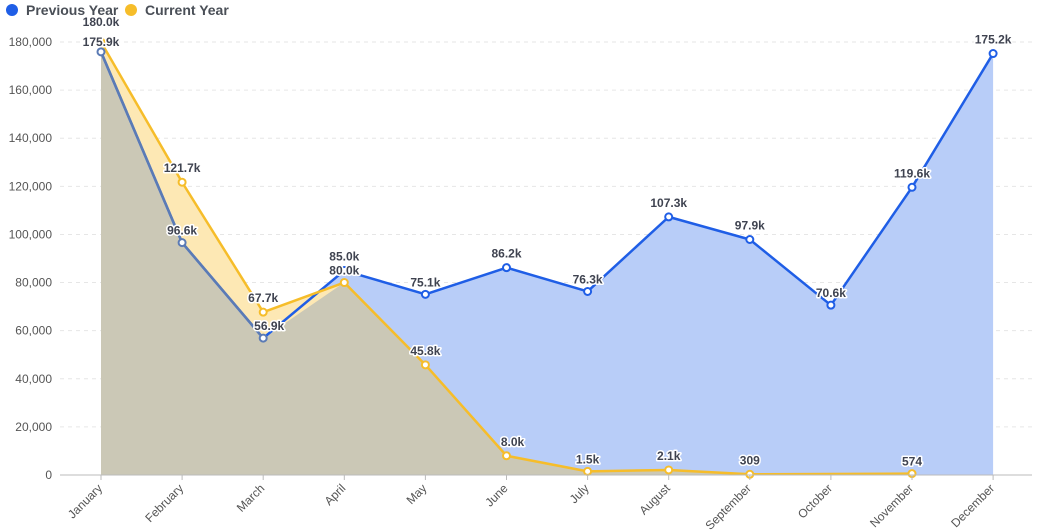  What do you see at coordinates (85, 501) in the screenshot?
I see `x-tick-label: January` at bounding box center [85, 501].